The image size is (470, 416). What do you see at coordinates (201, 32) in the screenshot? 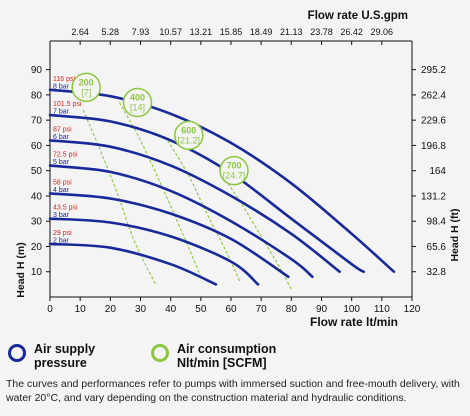
I see `x2-tick-label: 13.21` at bounding box center [201, 32].